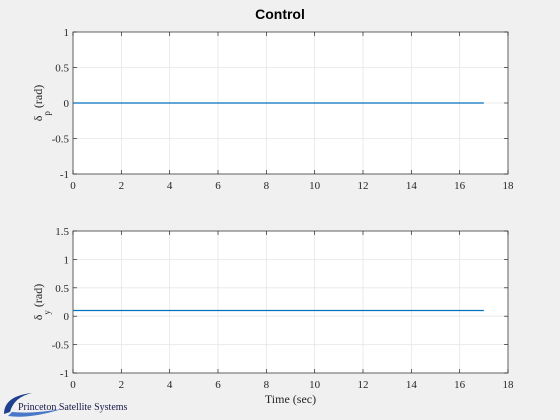  I want to click on logo-swoosh-icon, so click(33, 405).